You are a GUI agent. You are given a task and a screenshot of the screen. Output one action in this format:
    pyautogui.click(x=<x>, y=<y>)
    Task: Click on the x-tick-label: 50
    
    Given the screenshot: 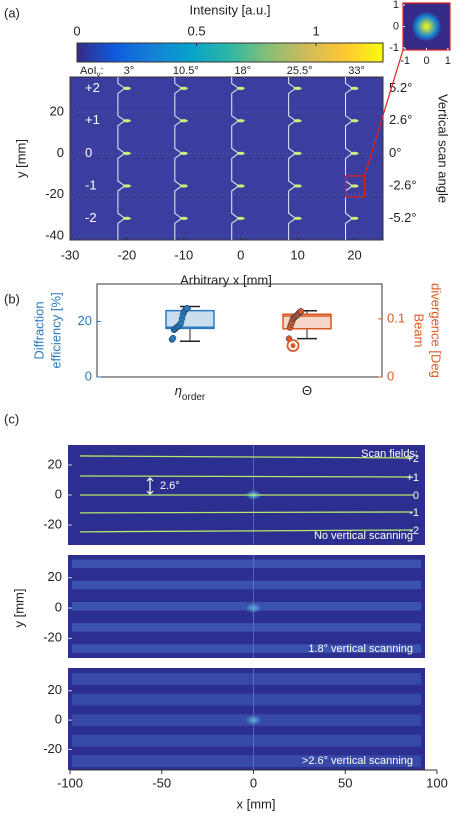 What is the action you would take?
    pyautogui.click(x=345, y=782)
    